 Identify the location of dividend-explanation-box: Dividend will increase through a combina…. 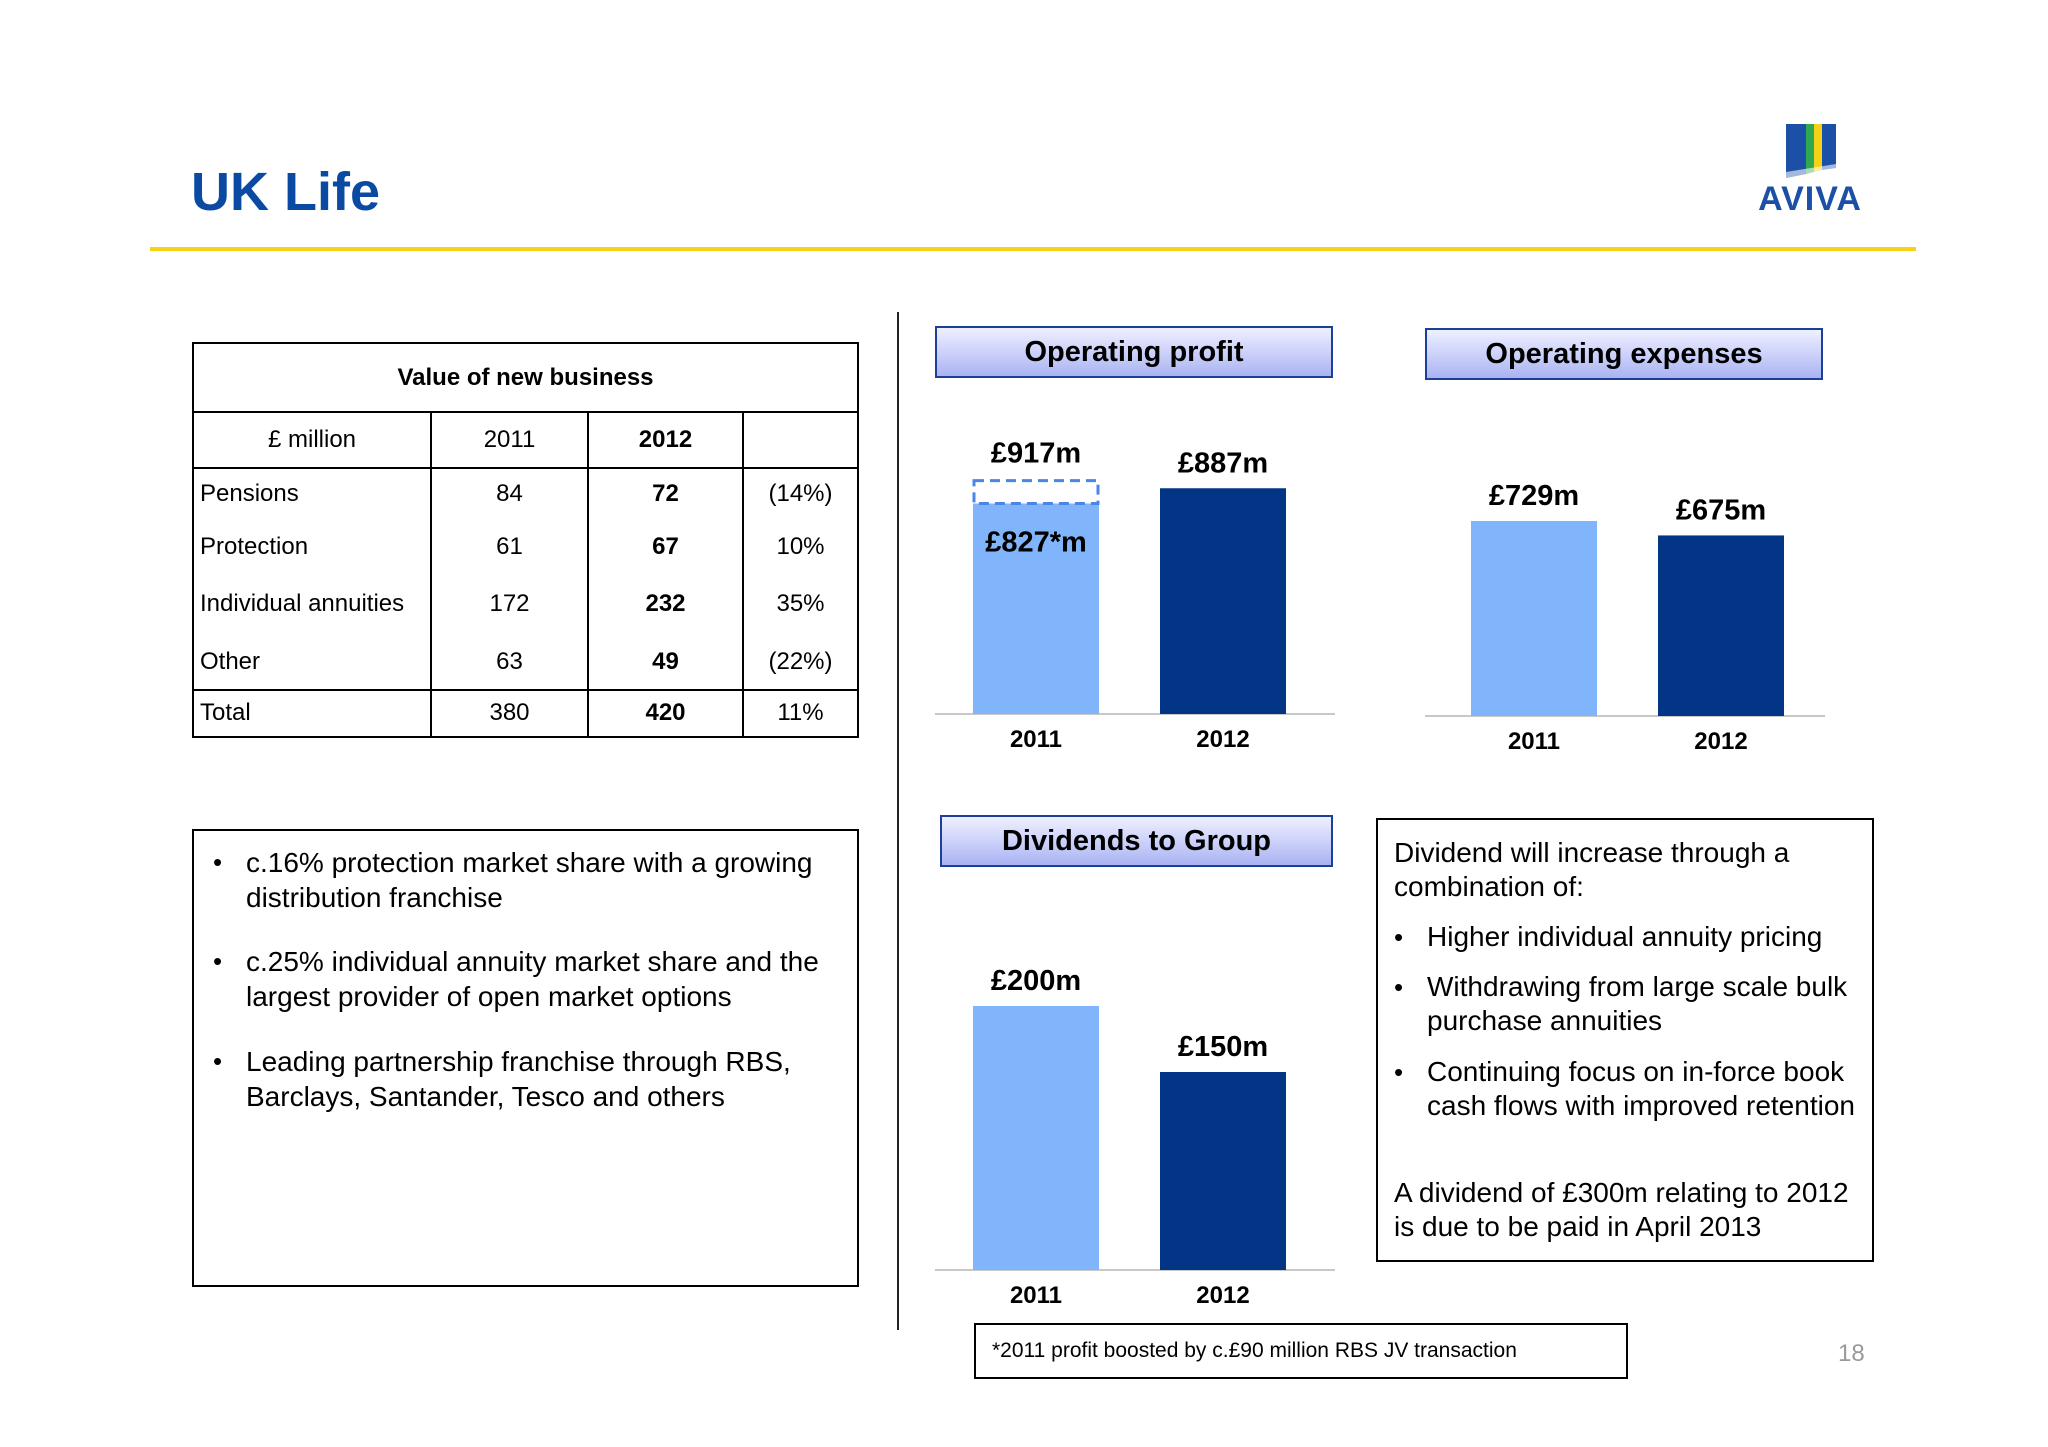
(1625, 1040).